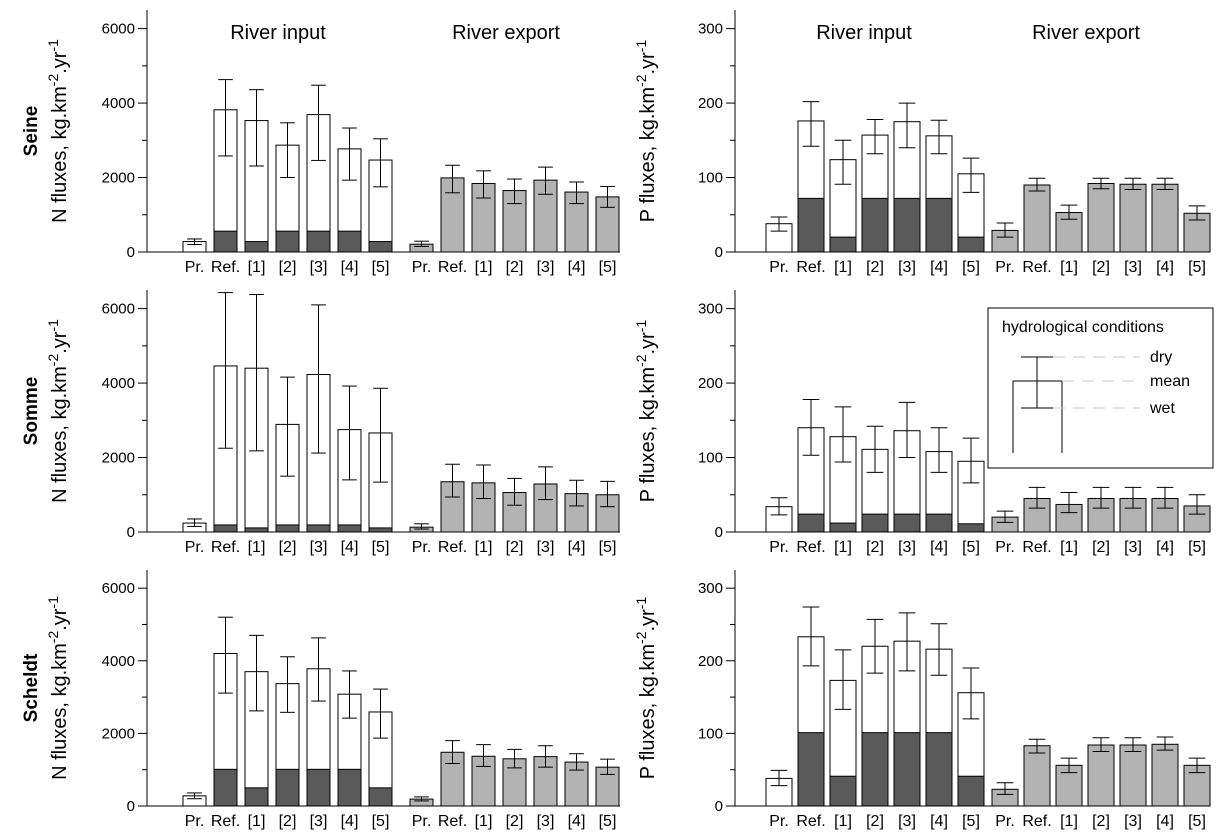  What do you see at coordinates (1086, 33) in the screenshot?
I see `group-title: River export` at bounding box center [1086, 33].